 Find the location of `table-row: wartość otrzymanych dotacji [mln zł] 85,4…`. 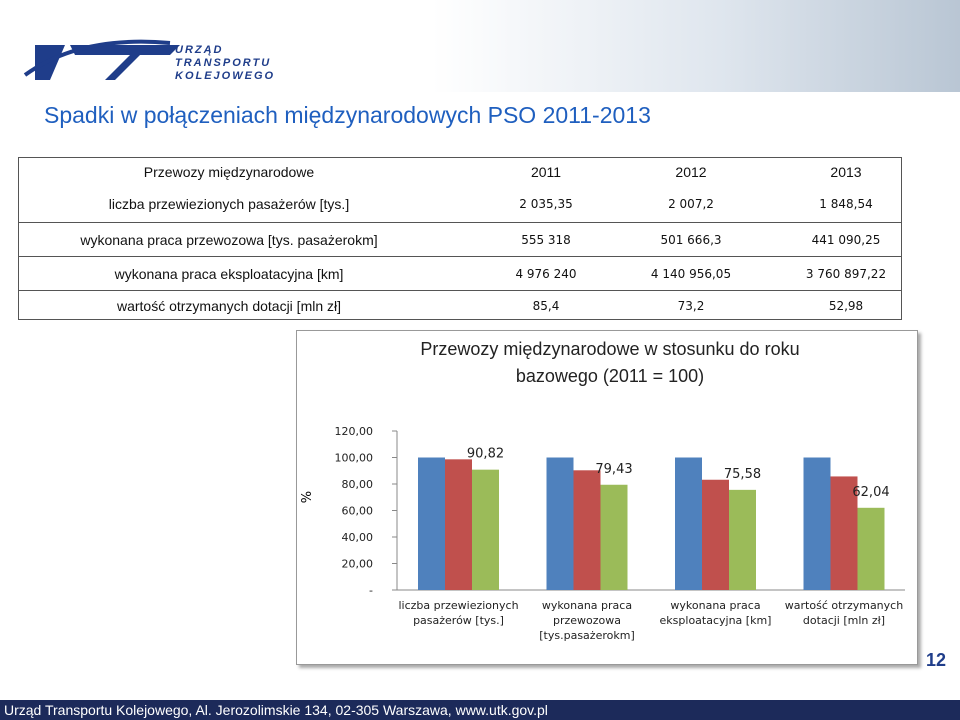

table-row: wartość otrzymanych dotacji [mln zł] 85,4… is located at coordinates (460, 305).